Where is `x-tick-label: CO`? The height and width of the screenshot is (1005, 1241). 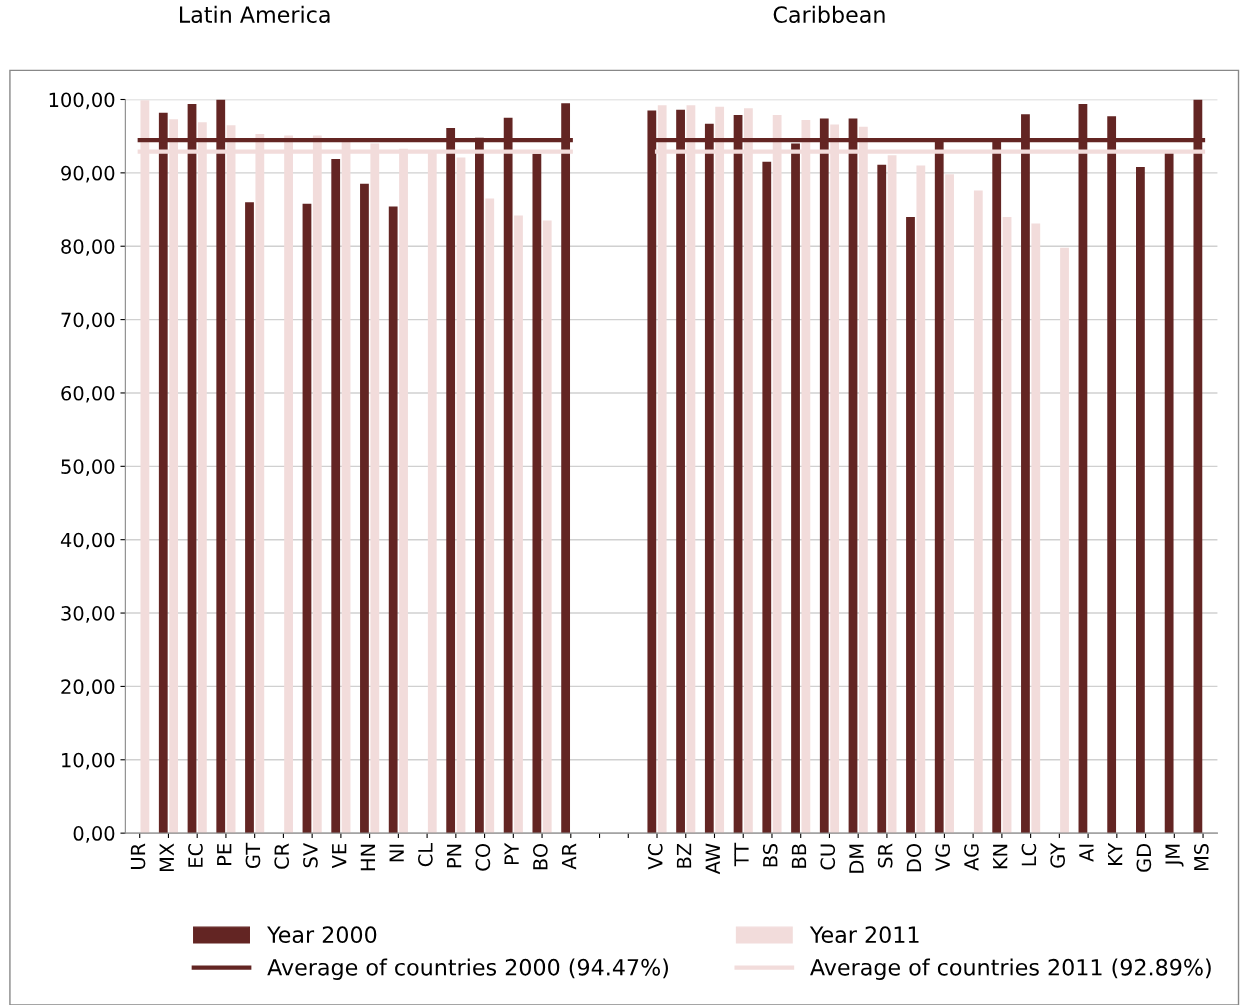
x-tick-label: CO is located at coordinates (483, 857).